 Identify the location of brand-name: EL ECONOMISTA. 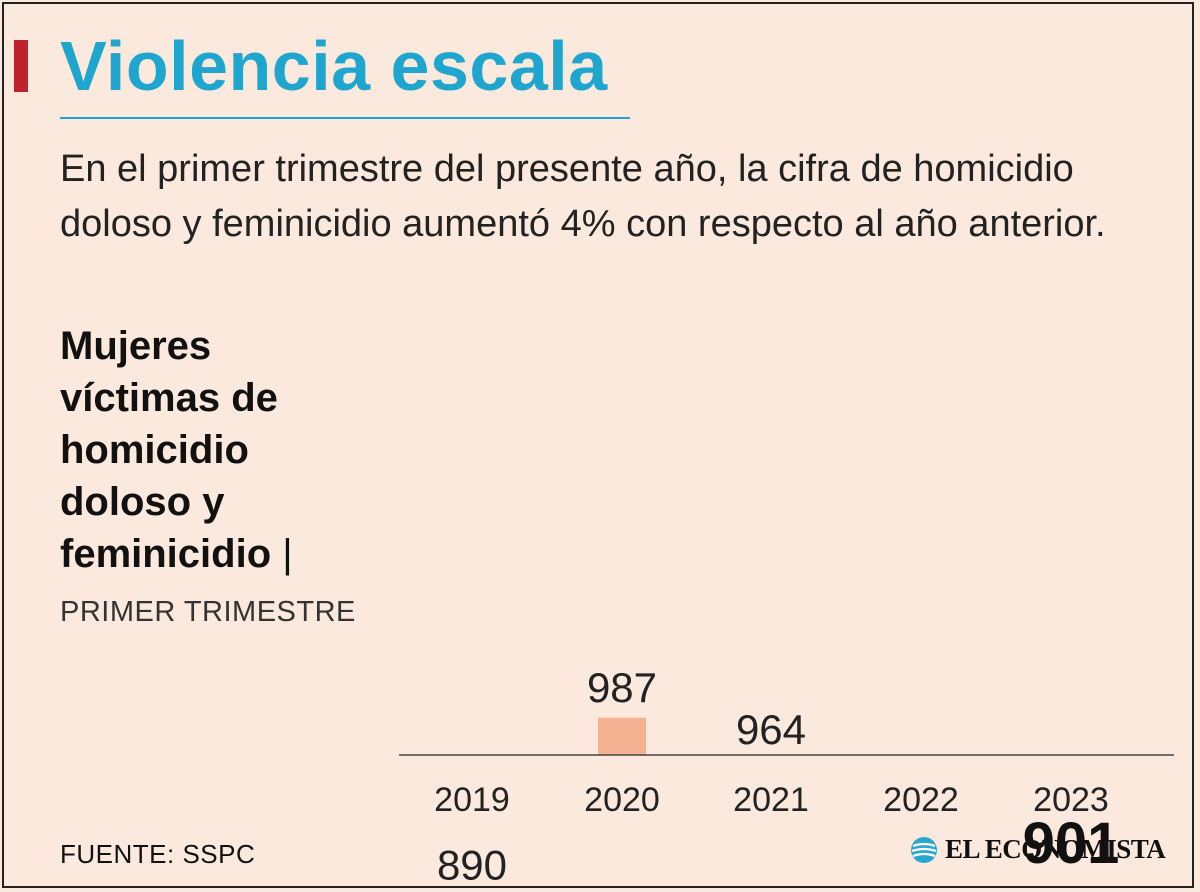
(1055, 849).